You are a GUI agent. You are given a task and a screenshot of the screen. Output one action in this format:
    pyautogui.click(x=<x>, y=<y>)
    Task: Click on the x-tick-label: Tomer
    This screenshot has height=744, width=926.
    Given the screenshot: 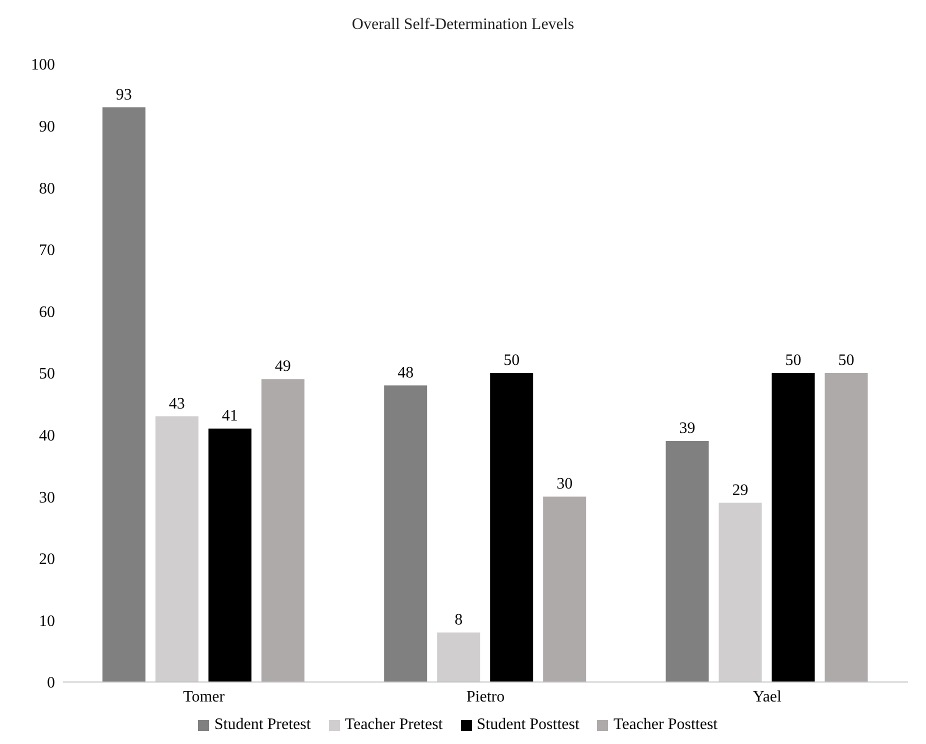 What is the action you would take?
    pyautogui.click(x=204, y=697)
    